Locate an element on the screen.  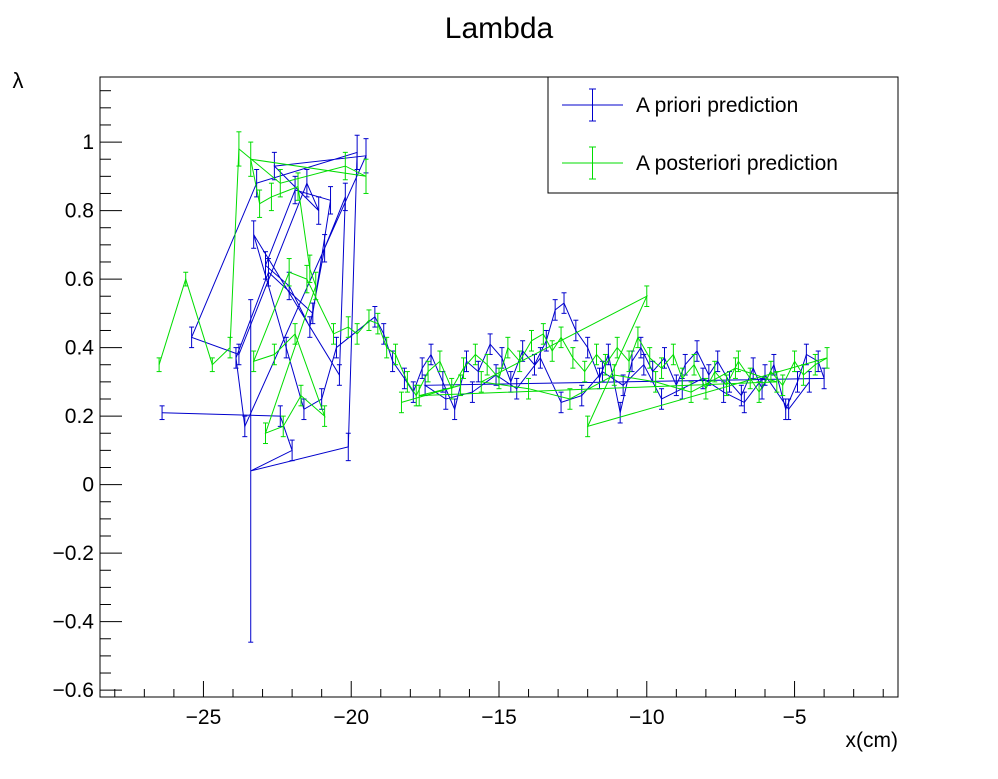
legend-entry-a-posteriori: A posteriori prediction is located at coordinates (700, 163).